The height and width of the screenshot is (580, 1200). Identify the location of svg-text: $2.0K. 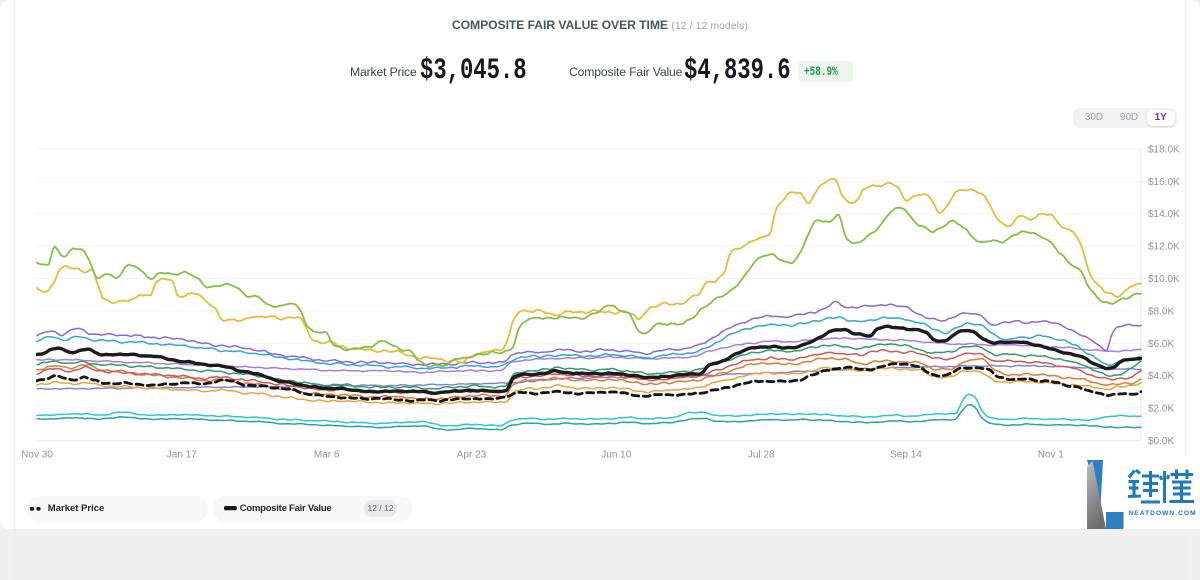
(1161, 409).